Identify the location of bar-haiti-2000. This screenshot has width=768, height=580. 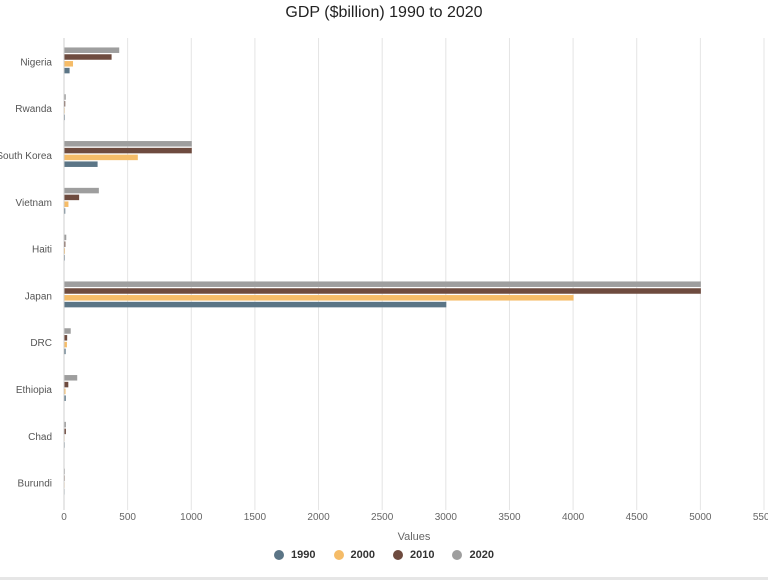
(65, 251).